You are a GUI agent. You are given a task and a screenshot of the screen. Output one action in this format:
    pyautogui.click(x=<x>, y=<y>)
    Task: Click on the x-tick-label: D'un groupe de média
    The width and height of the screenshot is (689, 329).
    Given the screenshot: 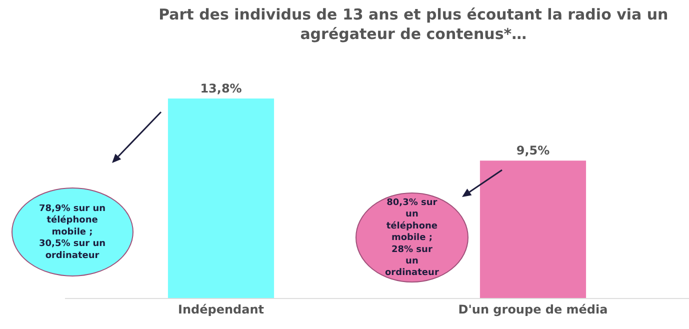 What is the action you would take?
    pyautogui.click(x=533, y=309)
    